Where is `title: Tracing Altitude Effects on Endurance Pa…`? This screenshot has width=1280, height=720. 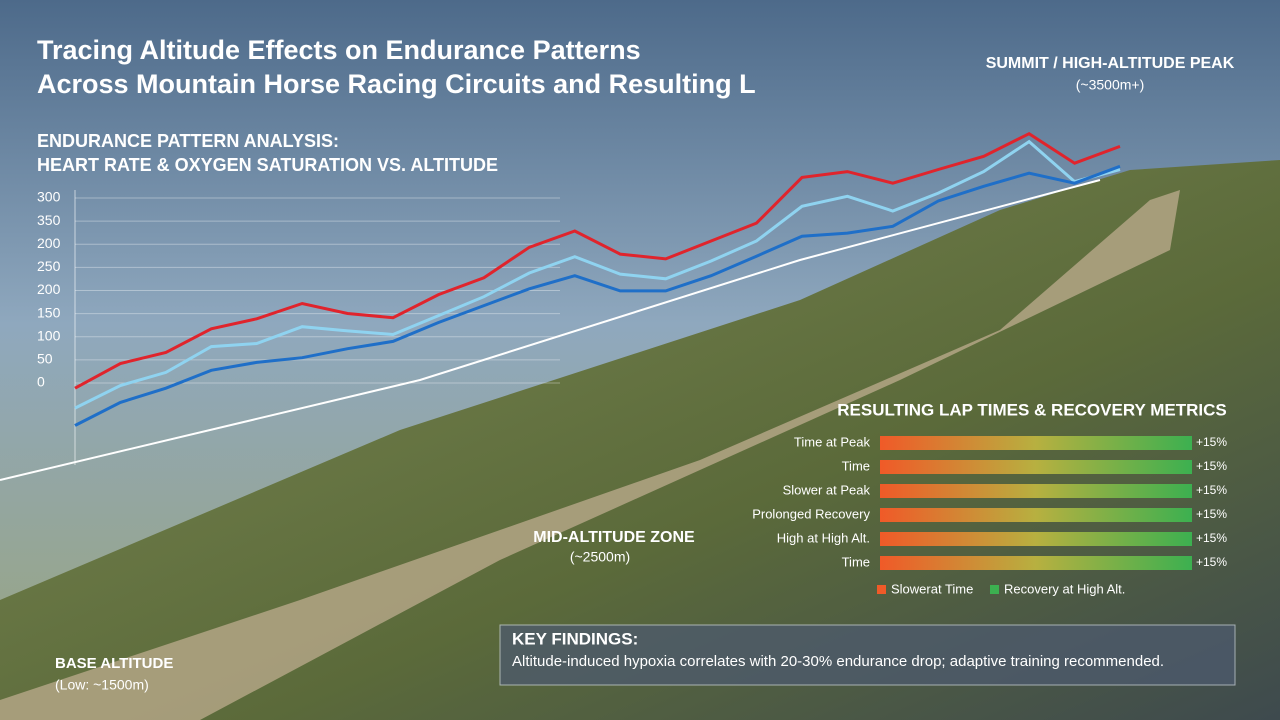 title: Tracing Altitude Effects on Endurance Pa… is located at coordinates (339, 50).